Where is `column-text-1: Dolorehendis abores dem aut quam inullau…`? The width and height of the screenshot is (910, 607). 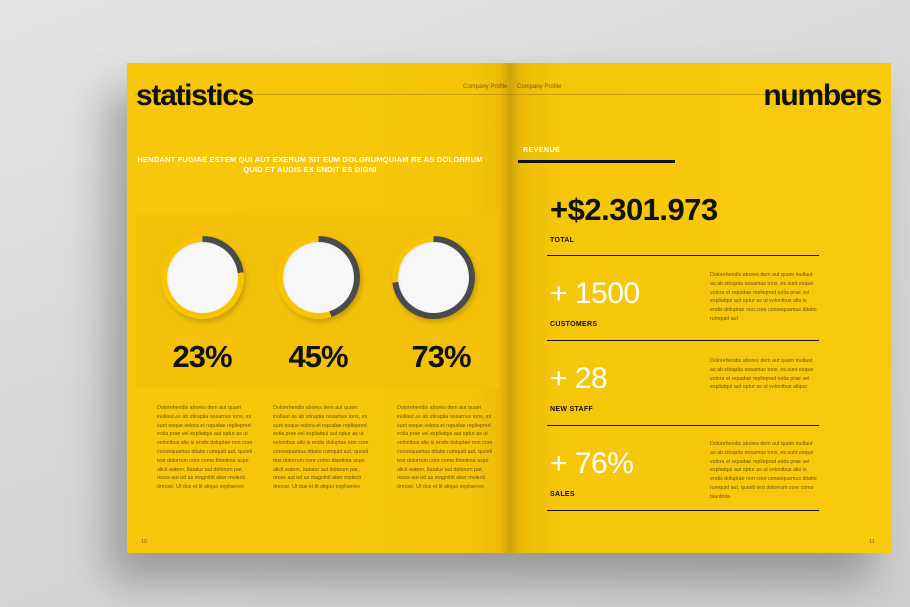
column-text-1: Dolorehendis abores dem aut quam inullau… is located at coordinates (205, 448).